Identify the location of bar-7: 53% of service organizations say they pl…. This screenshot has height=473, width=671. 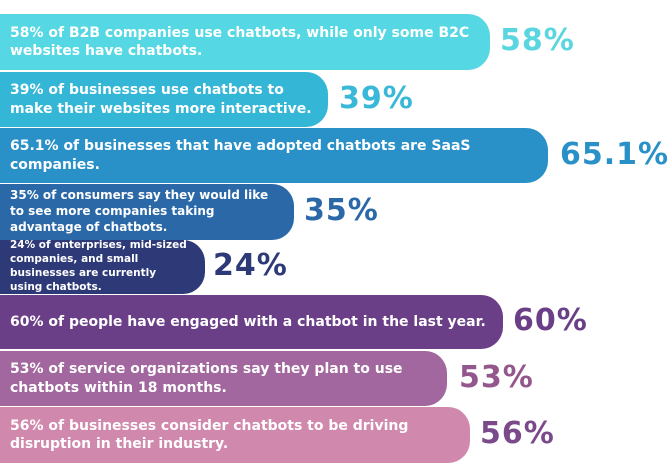
(223, 378).